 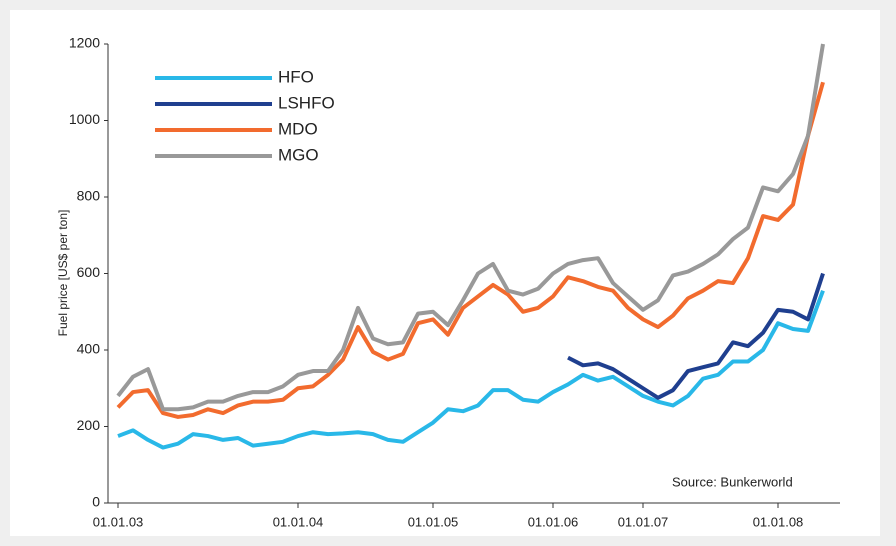 What do you see at coordinates (89, 196) in the screenshot?
I see `y-tick-label: 800` at bounding box center [89, 196].